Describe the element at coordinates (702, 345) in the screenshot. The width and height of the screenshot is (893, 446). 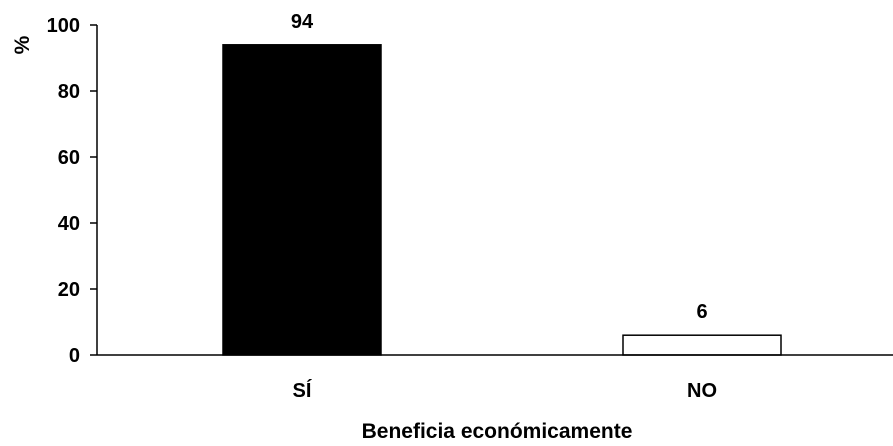
I see `bar-no` at that location.